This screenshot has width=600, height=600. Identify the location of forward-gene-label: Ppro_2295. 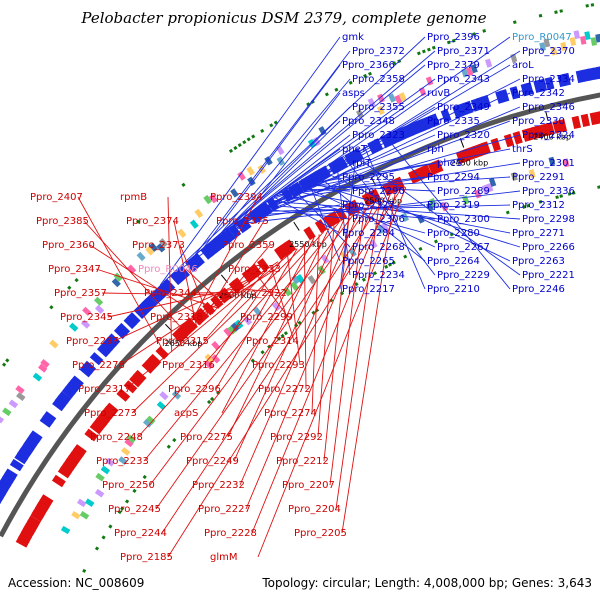
(368, 177).